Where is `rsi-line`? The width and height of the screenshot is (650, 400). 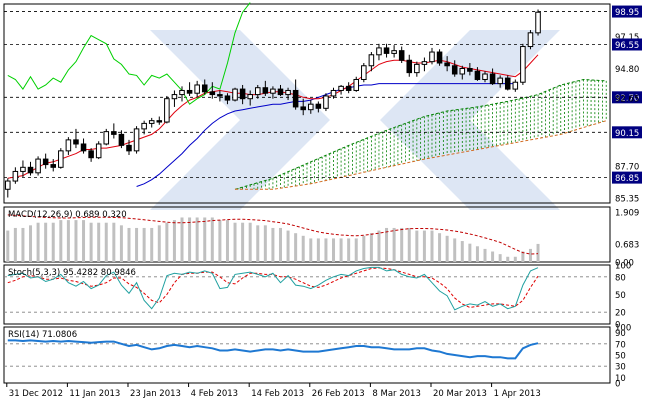 rsi-line is located at coordinates (273, 349).